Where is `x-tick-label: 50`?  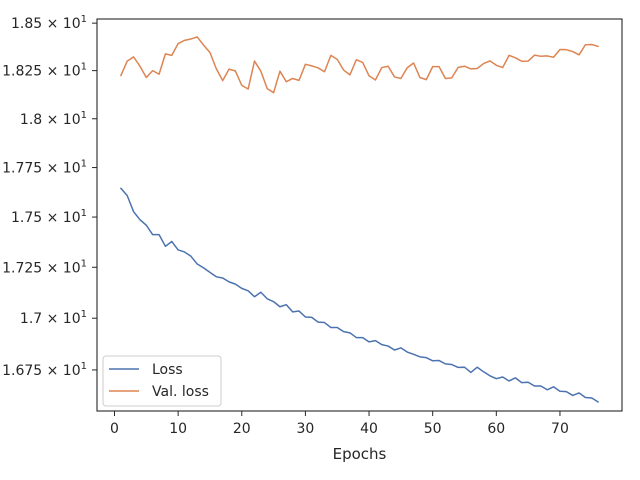 x-tick-label: 50 is located at coordinates (433, 429).